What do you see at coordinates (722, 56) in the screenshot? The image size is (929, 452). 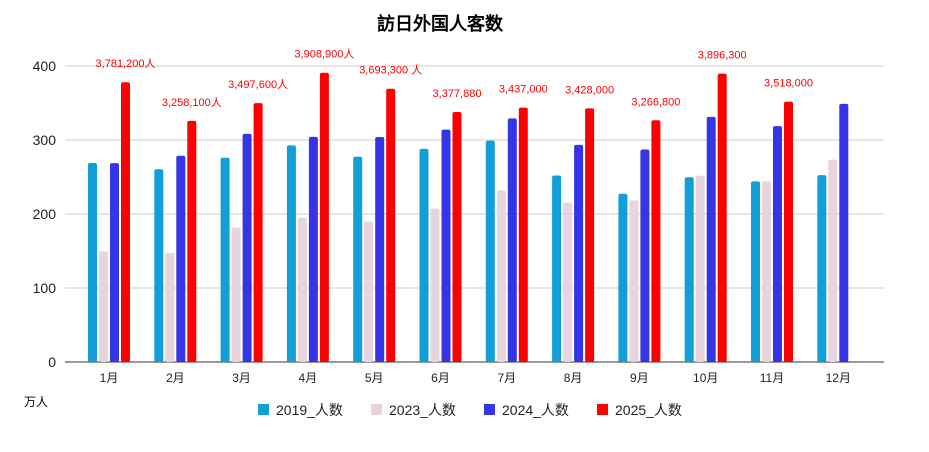 I see `data-label: 3,896,300` at bounding box center [722, 56].